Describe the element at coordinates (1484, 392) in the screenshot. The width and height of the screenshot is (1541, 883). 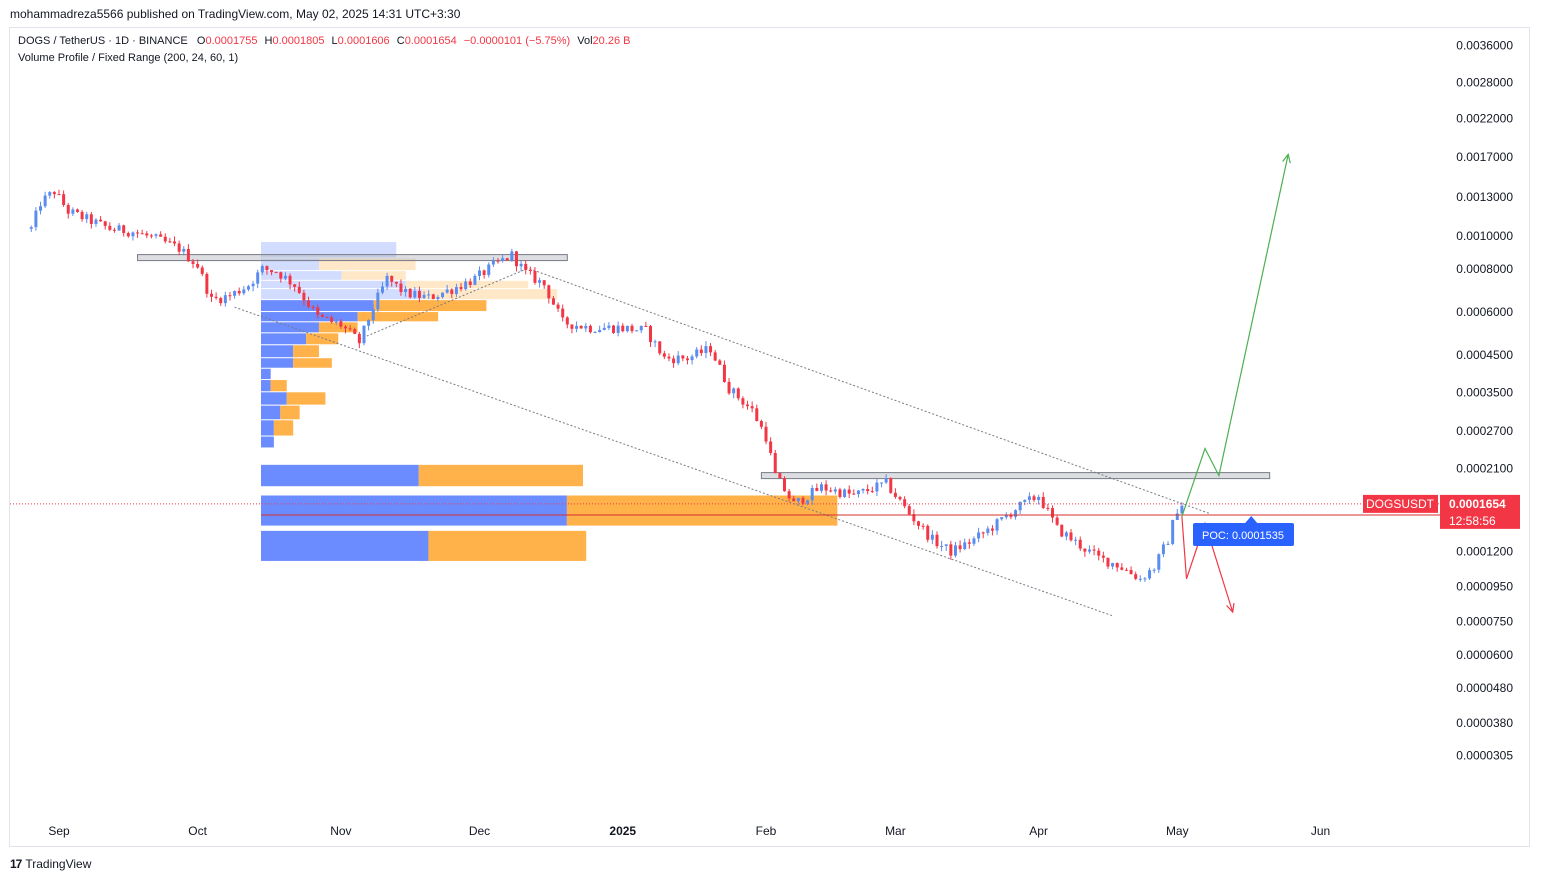
I see `y-tick-label: 0.0003500` at that location.